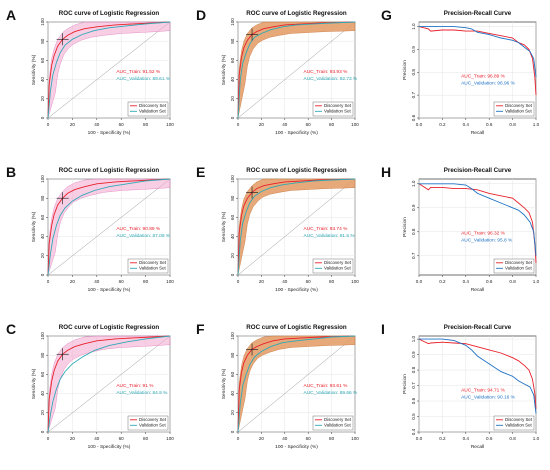 The width and height of the screenshot is (550, 470). What do you see at coordinates (143, 236) in the screenshot?
I see `auc-validation-annotation: AUC_Validation: 87.09 %` at bounding box center [143, 236].